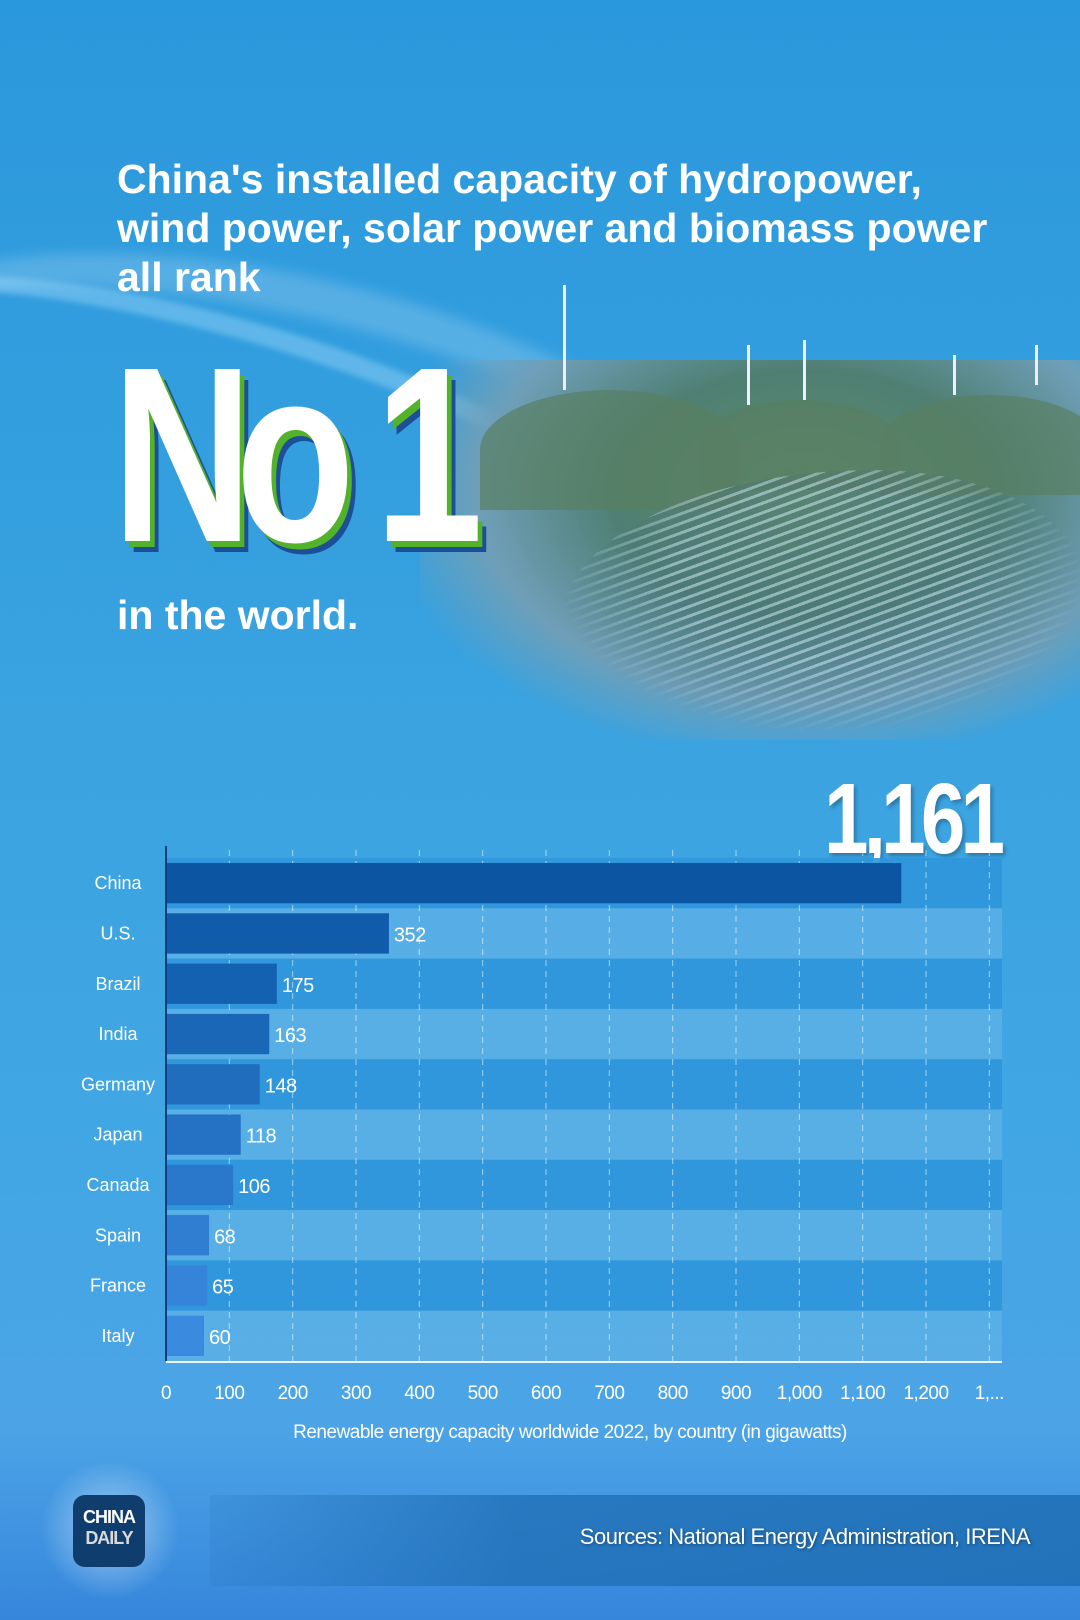 Image resolution: width=1080 pixels, height=1620 pixels. What do you see at coordinates (185, 1335) in the screenshot?
I see `bar-italy` at bounding box center [185, 1335].